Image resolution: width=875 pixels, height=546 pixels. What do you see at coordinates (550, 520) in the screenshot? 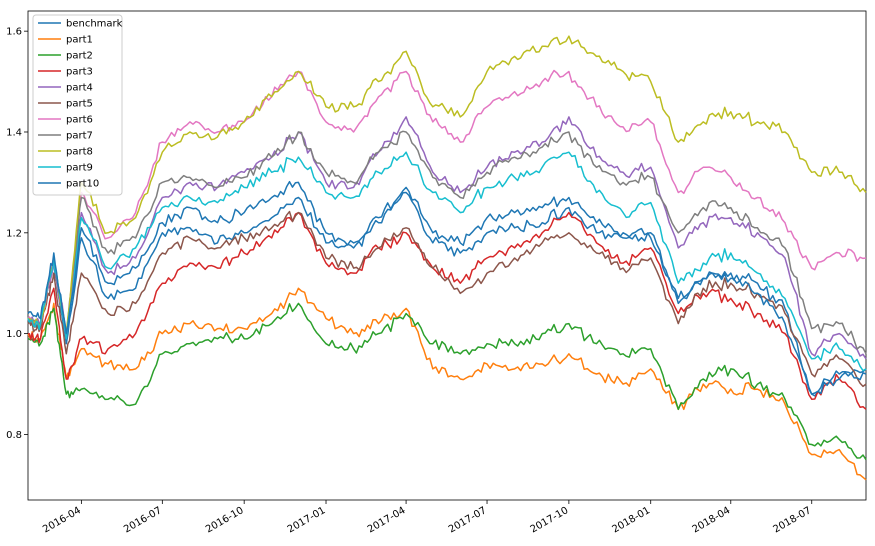
I see `x-tick-label: 2017-10` at bounding box center [550, 520].